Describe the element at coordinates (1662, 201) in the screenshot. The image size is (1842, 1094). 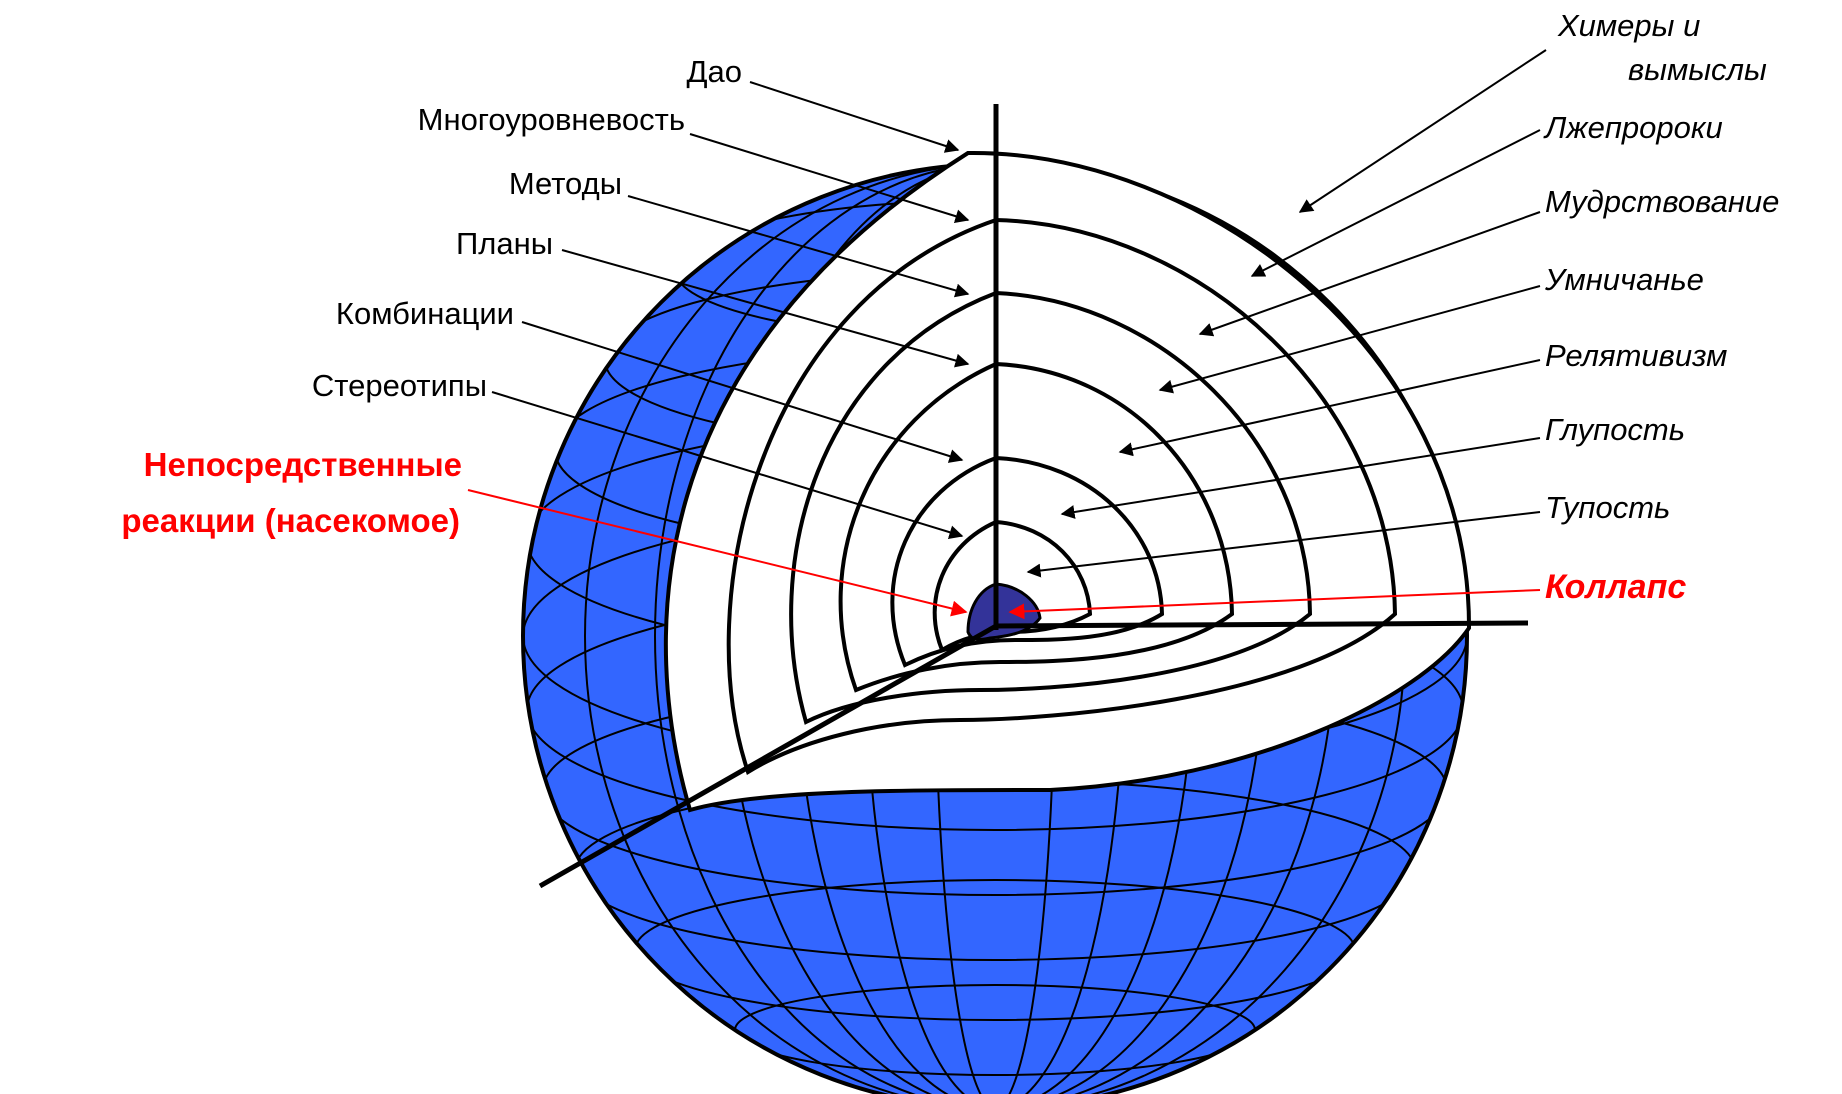
I see `label-sophistry: Мудрствование` at that location.